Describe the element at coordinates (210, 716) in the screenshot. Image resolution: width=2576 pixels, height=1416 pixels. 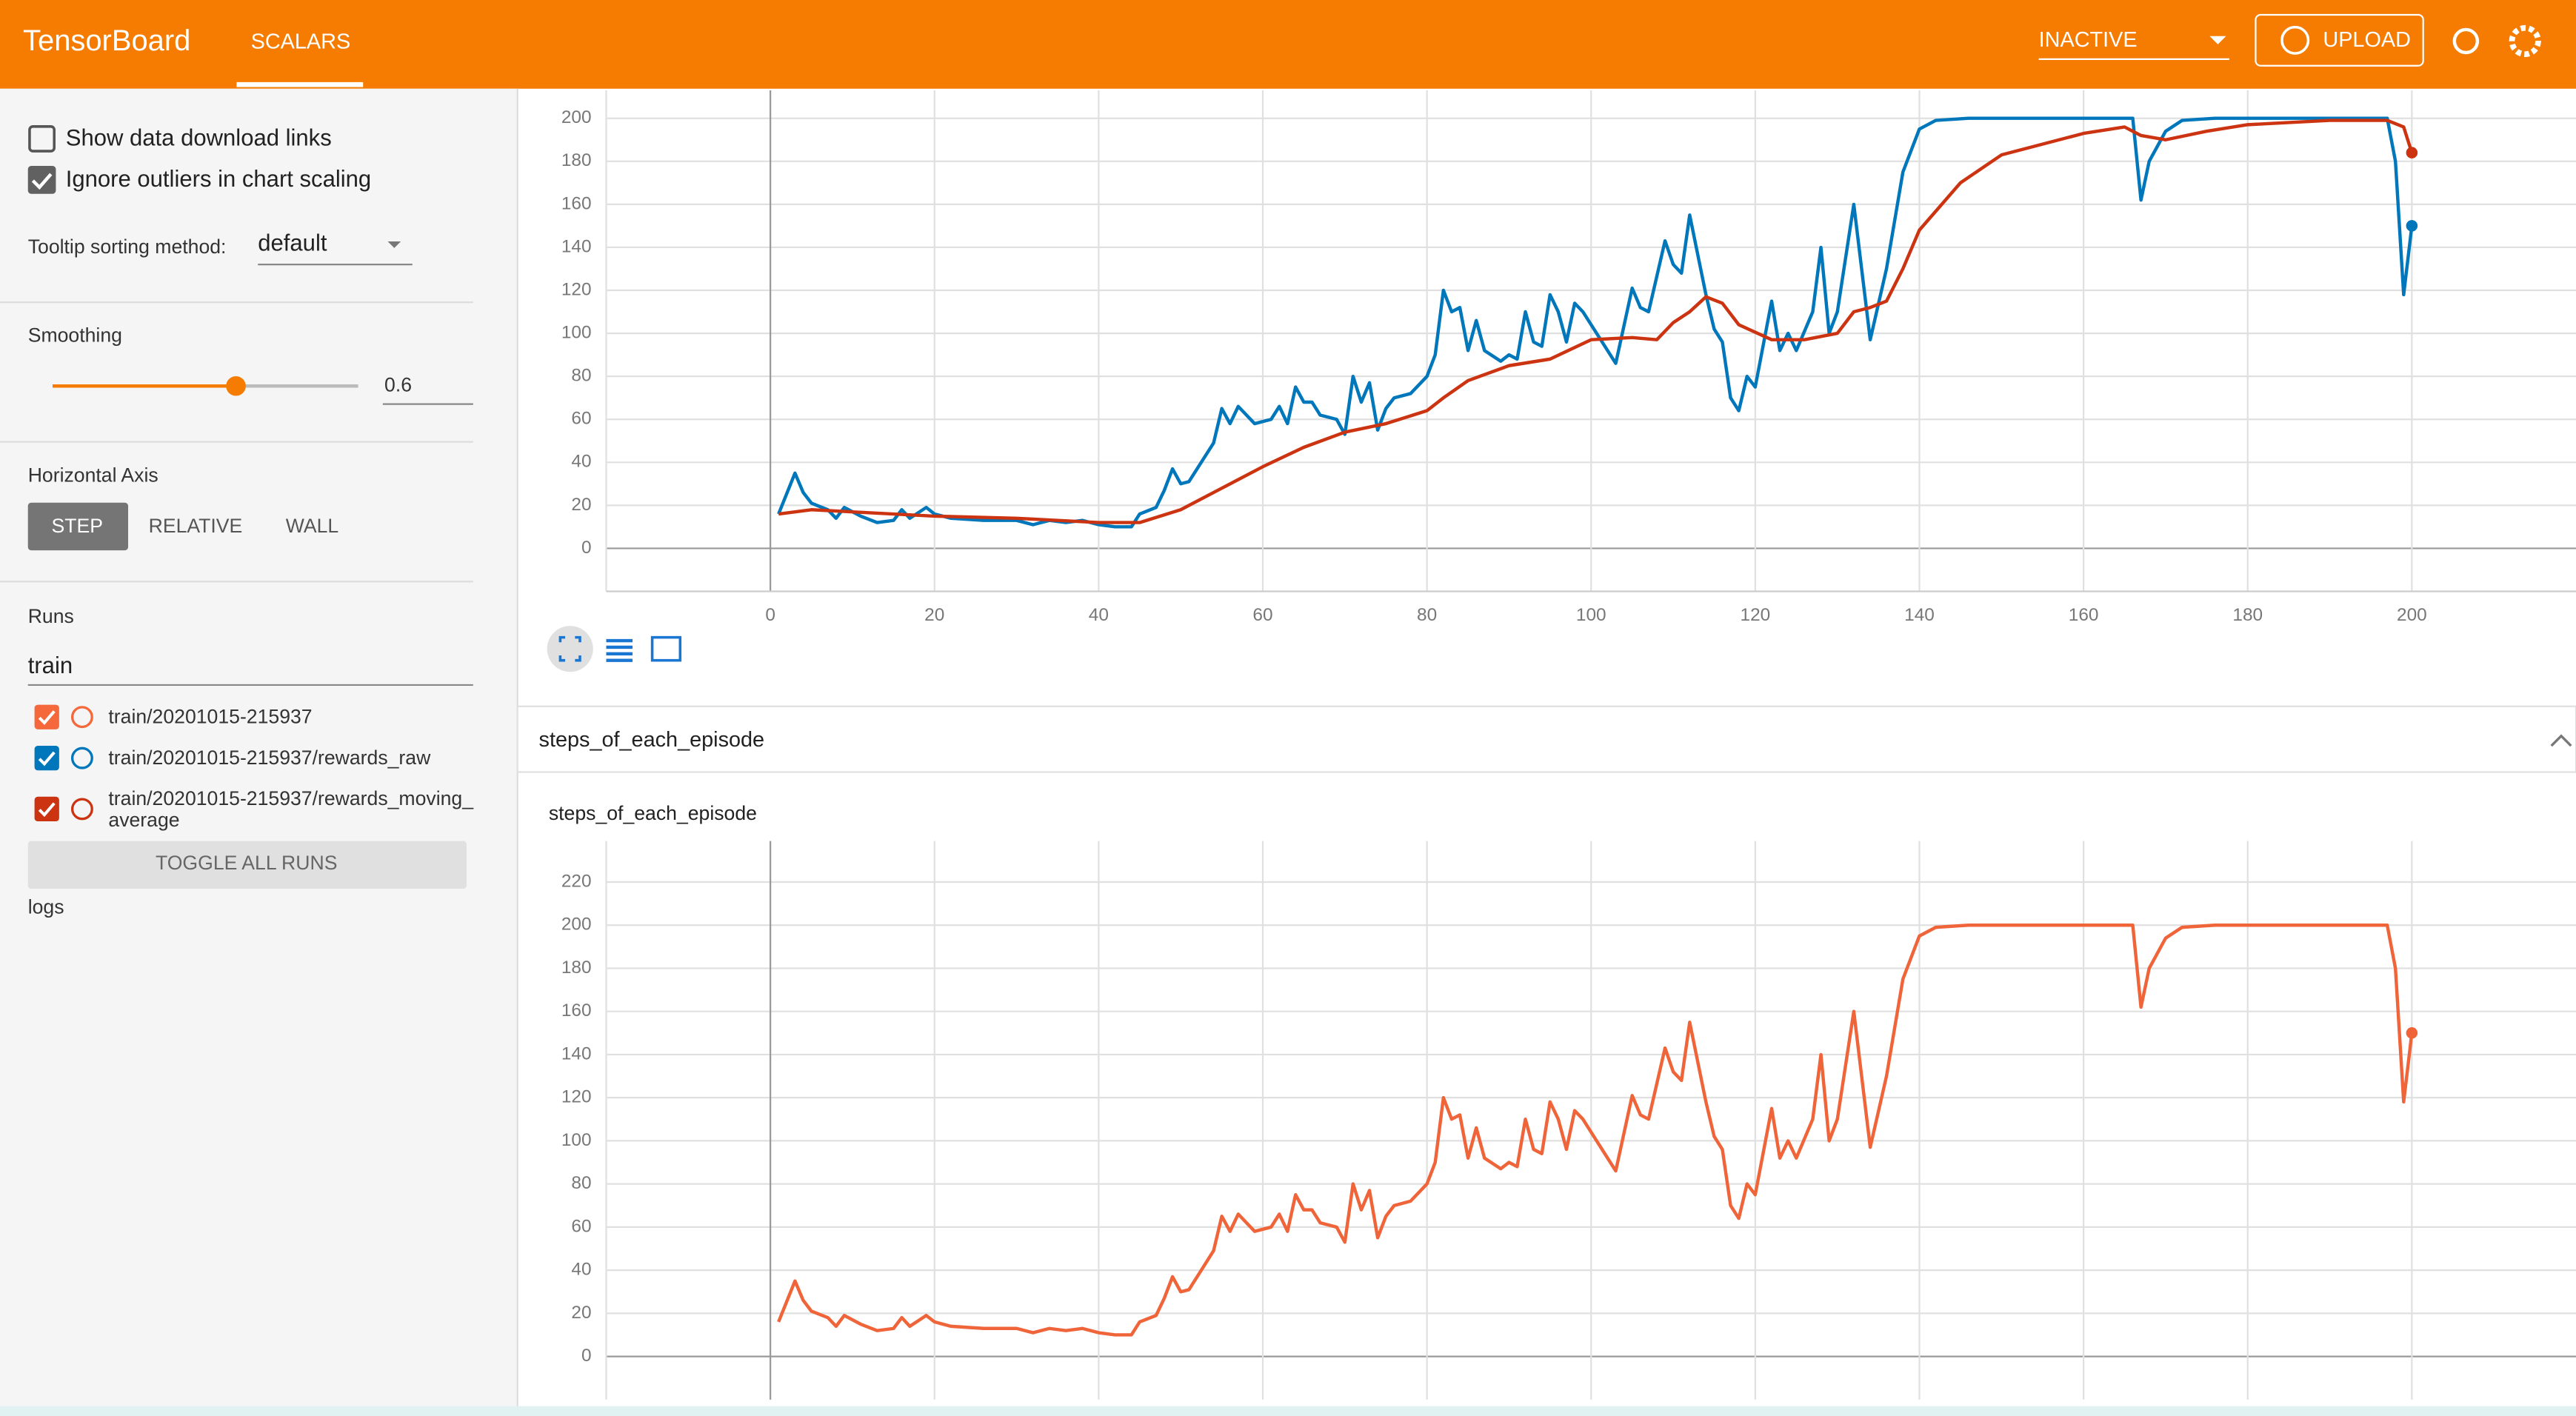
I see `run-label: train/20201015-215937` at that location.